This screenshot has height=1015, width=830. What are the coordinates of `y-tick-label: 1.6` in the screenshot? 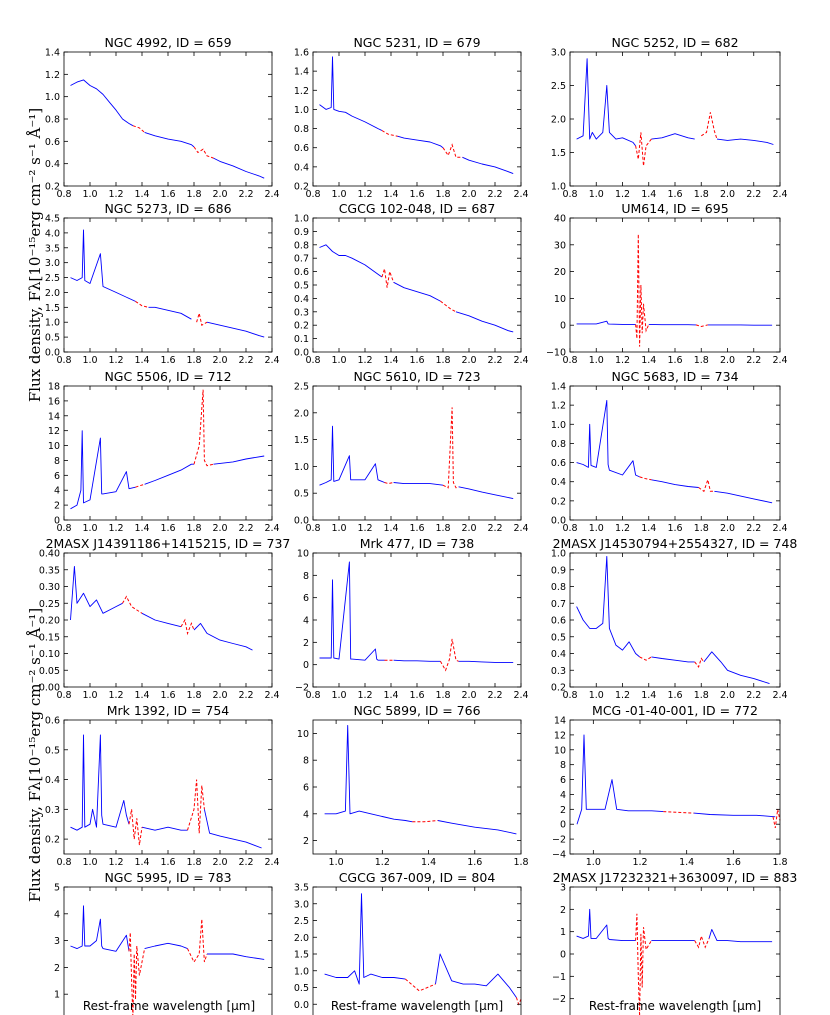 It's located at (301, 53).